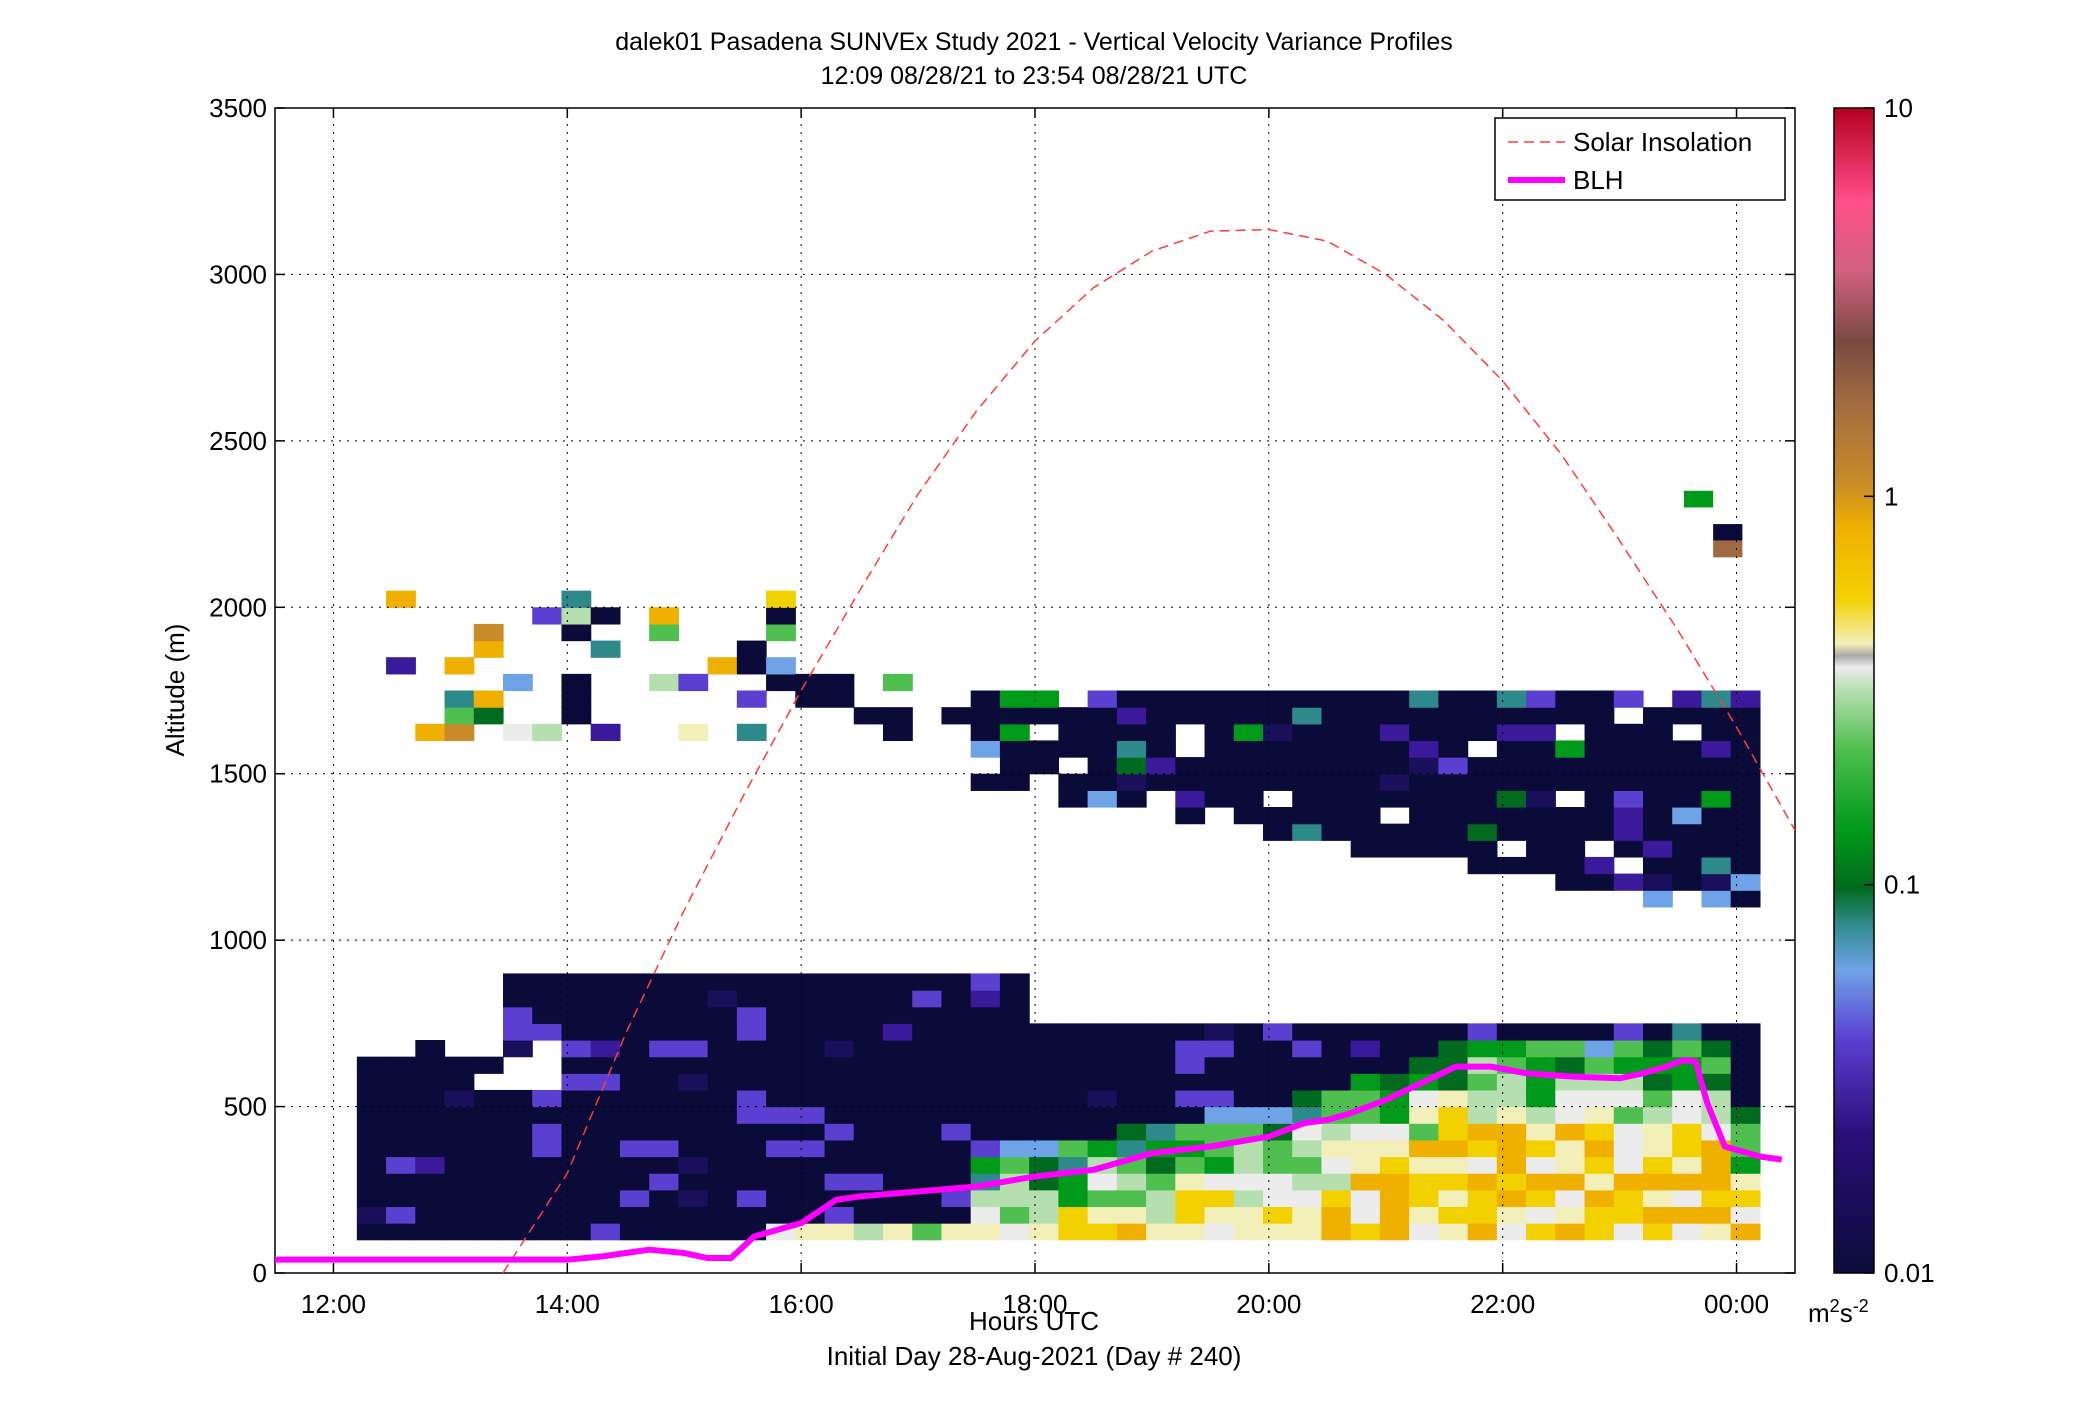 The height and width of the screenshot is (1425, 2098). Describe the element at coordinates (238, 940) in the screenshot. I see `y-tick-label: 1000` at that location.